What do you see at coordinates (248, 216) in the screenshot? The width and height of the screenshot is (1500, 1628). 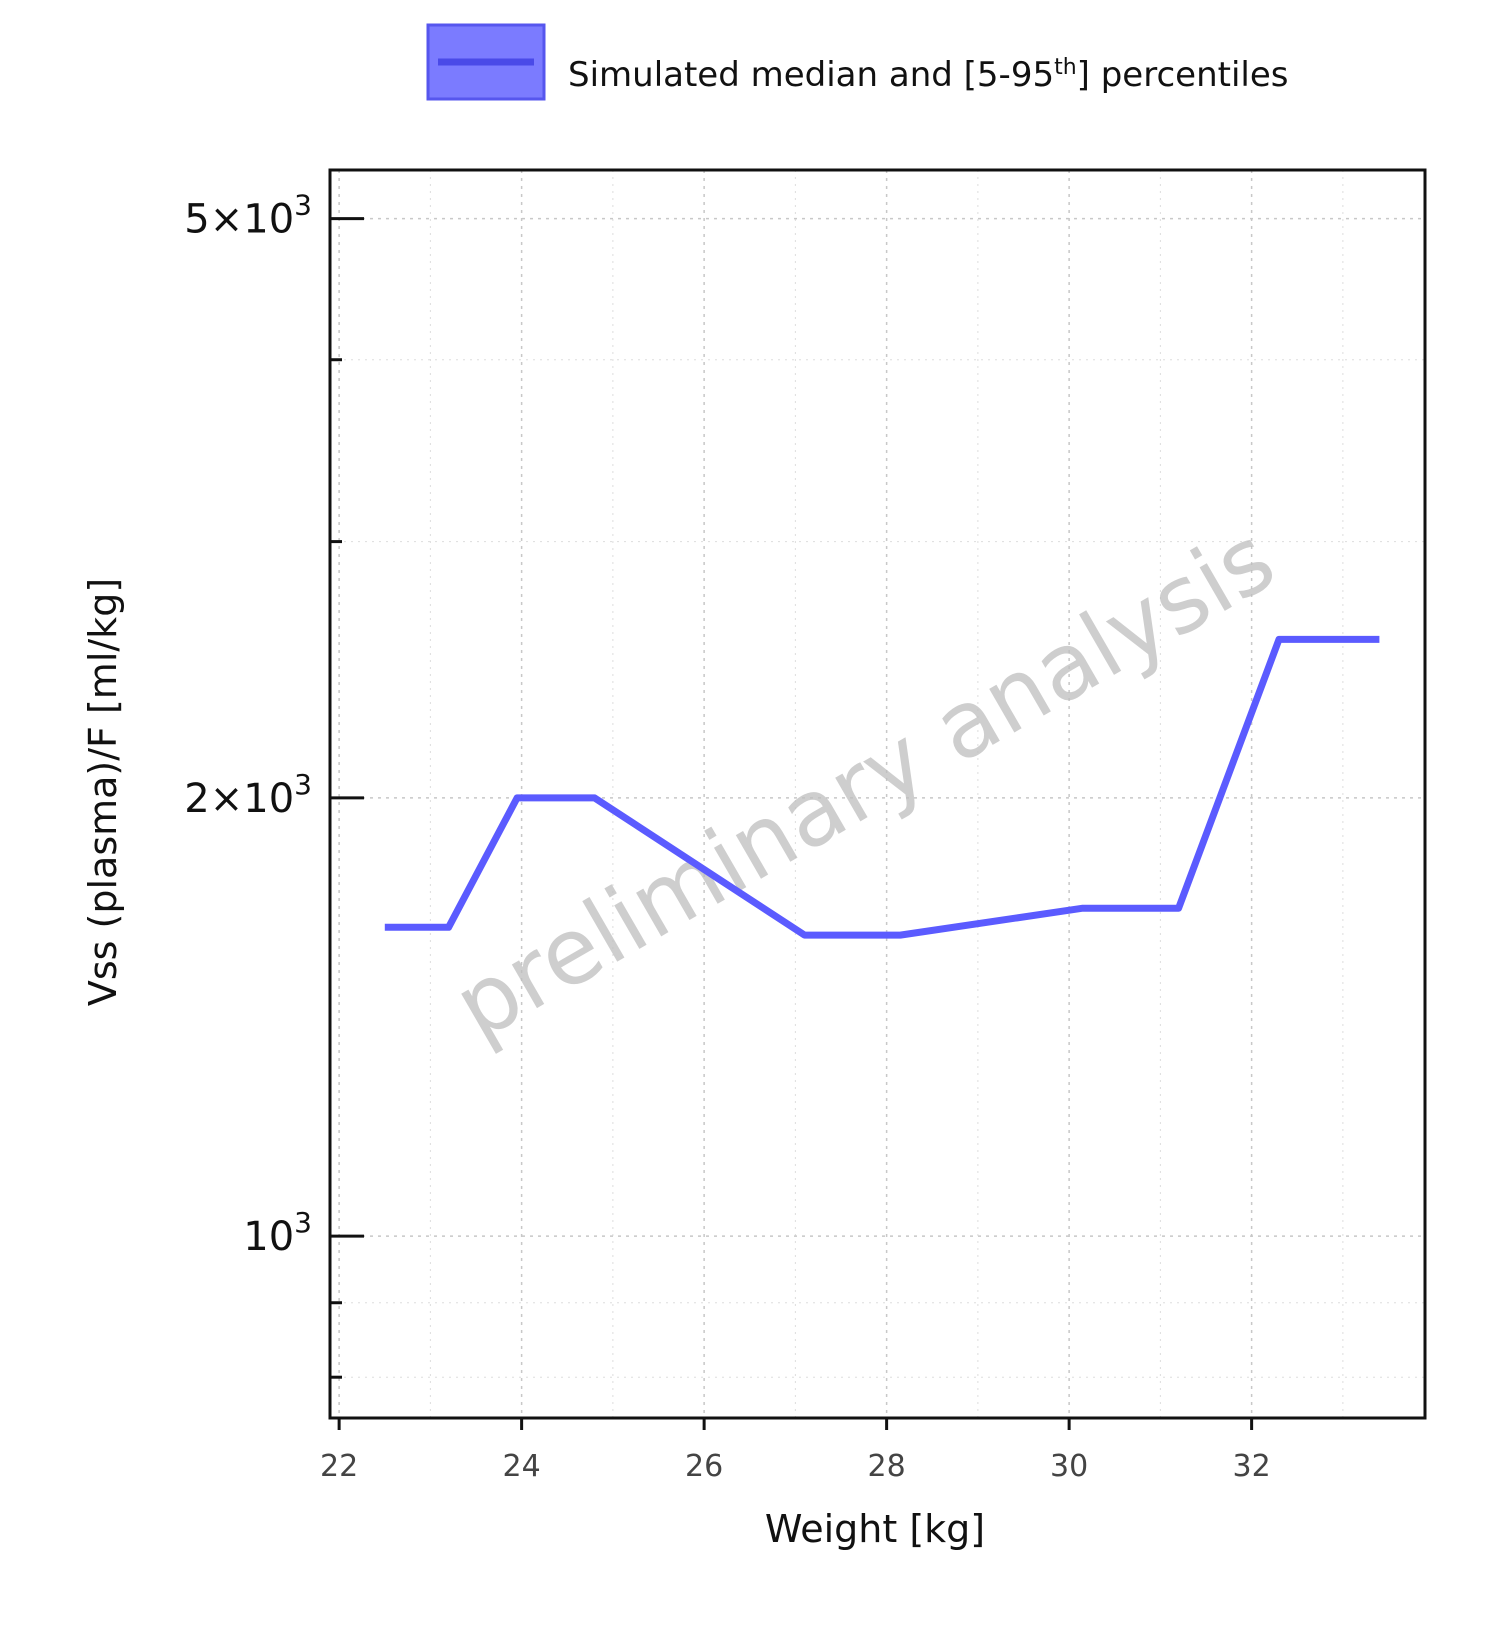 I see `y-tick-label: 5×10³` at bounding box center [248, 216].